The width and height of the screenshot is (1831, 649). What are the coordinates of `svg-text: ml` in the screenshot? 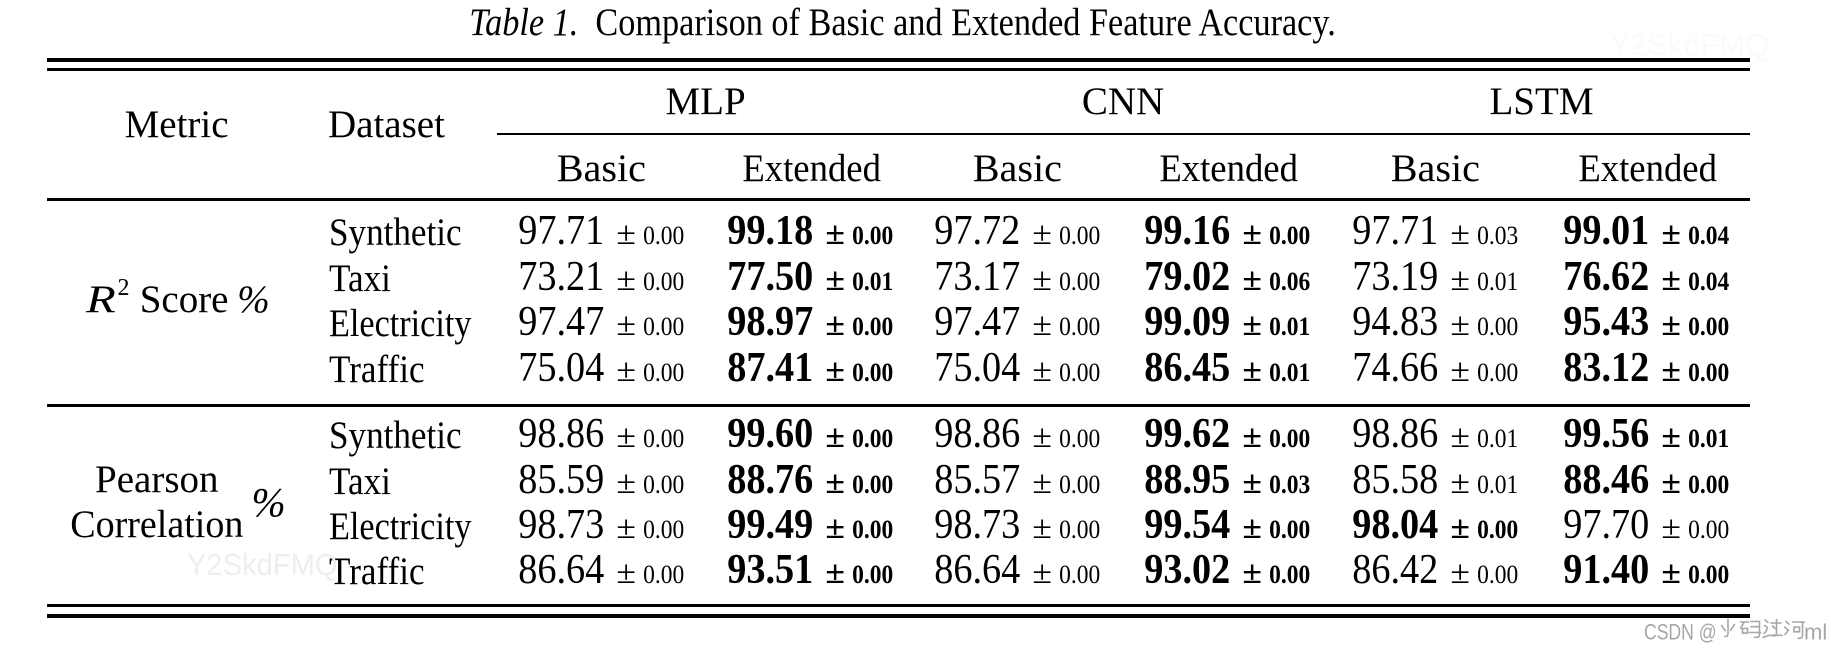 It's located at (1815, 632).